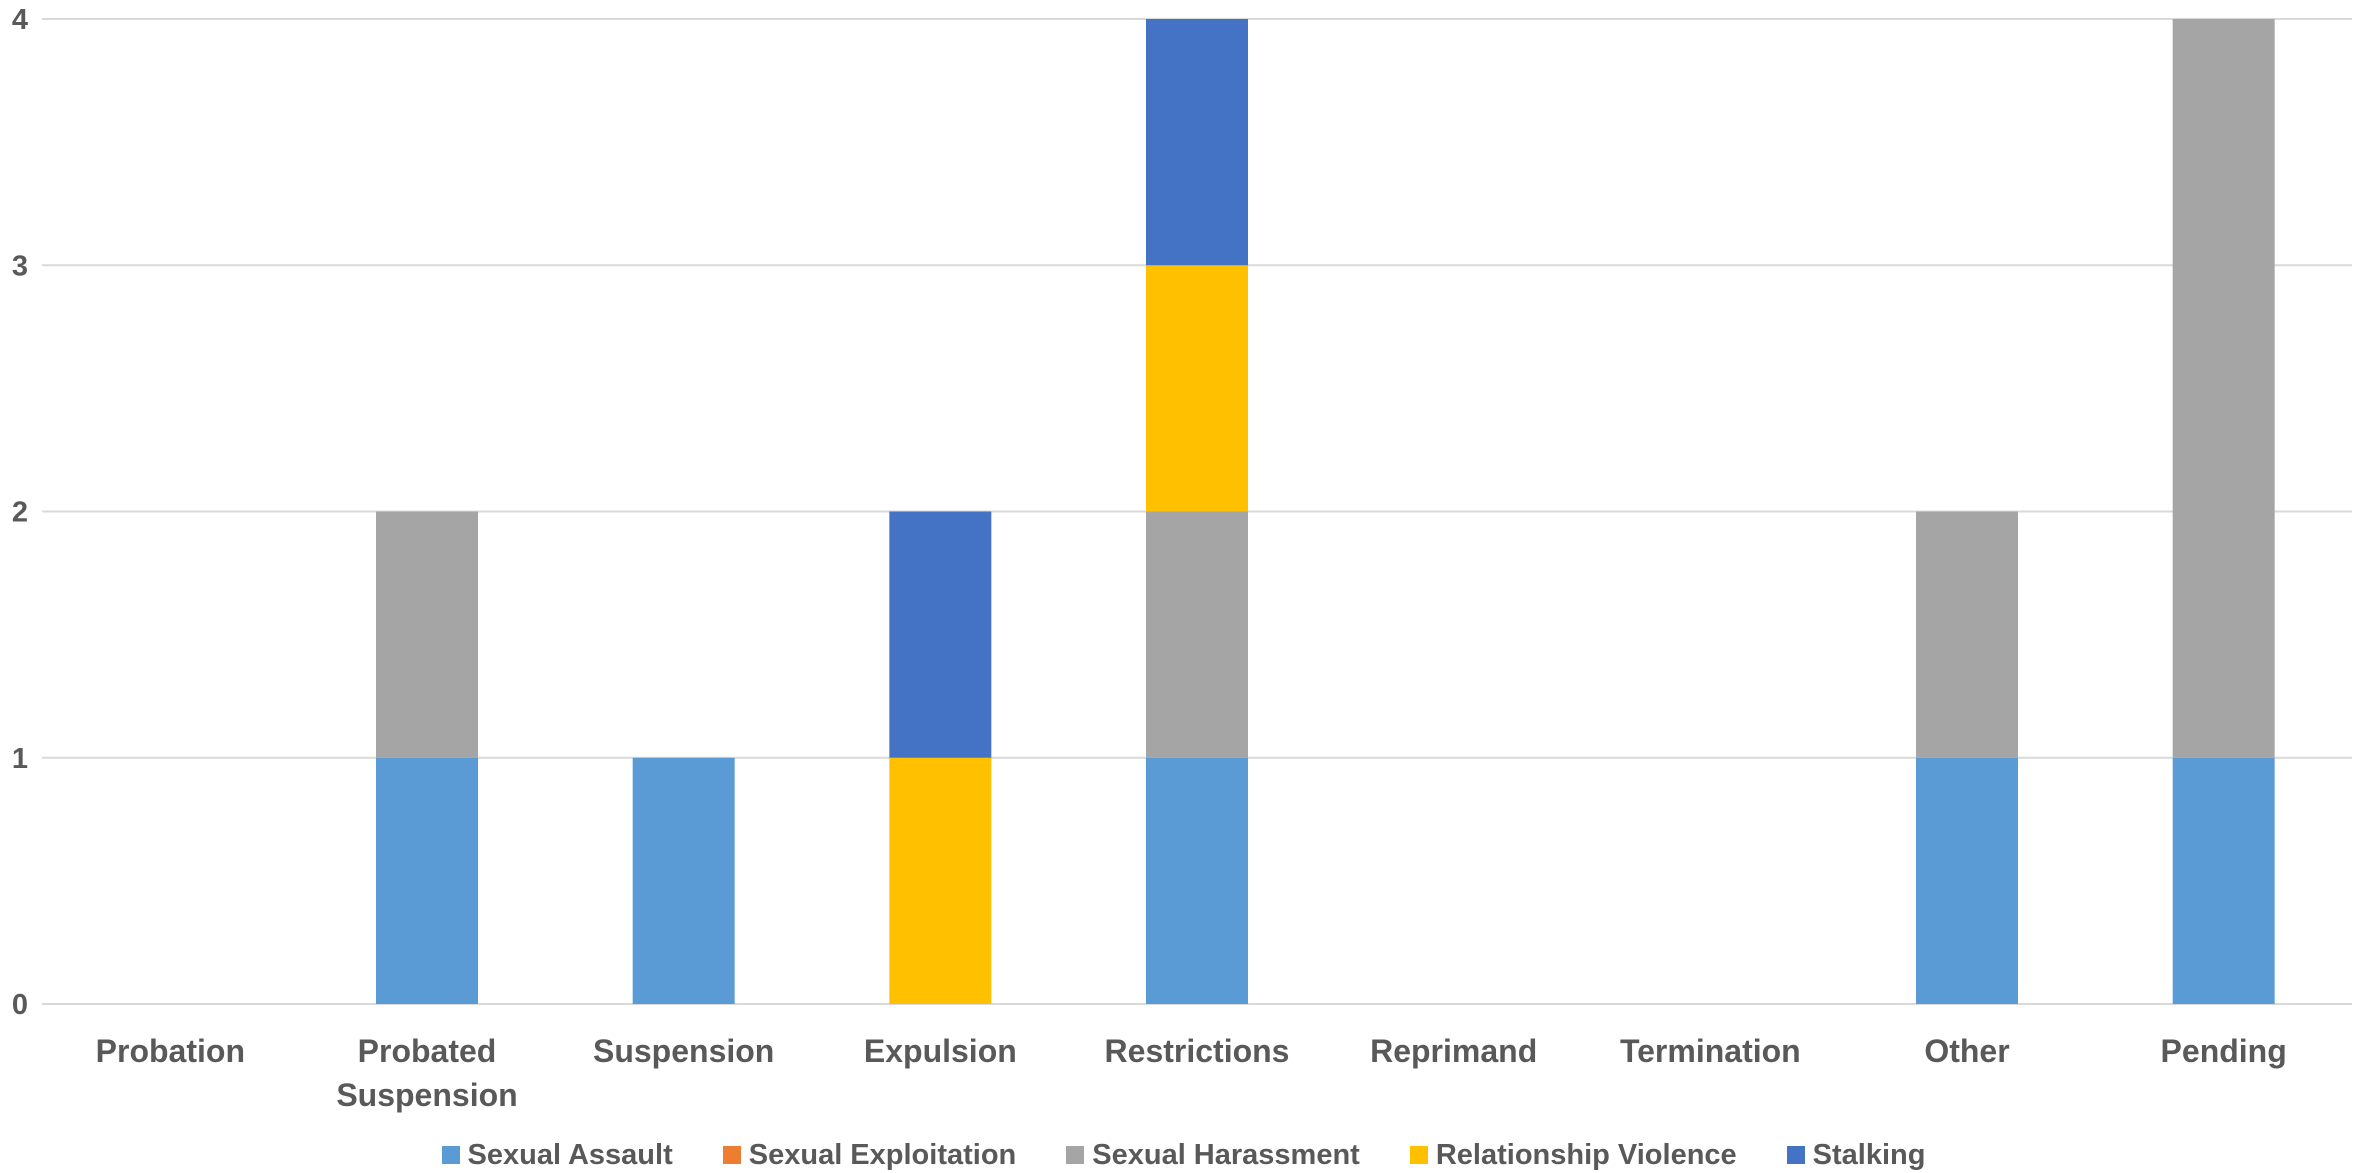 Image resolution: width=2367 pixels, height=1173 pixels. Describe the element at coordinates (1453, 1051) in the screenshot. I see `x-tick-label: Reprimand` at that location.